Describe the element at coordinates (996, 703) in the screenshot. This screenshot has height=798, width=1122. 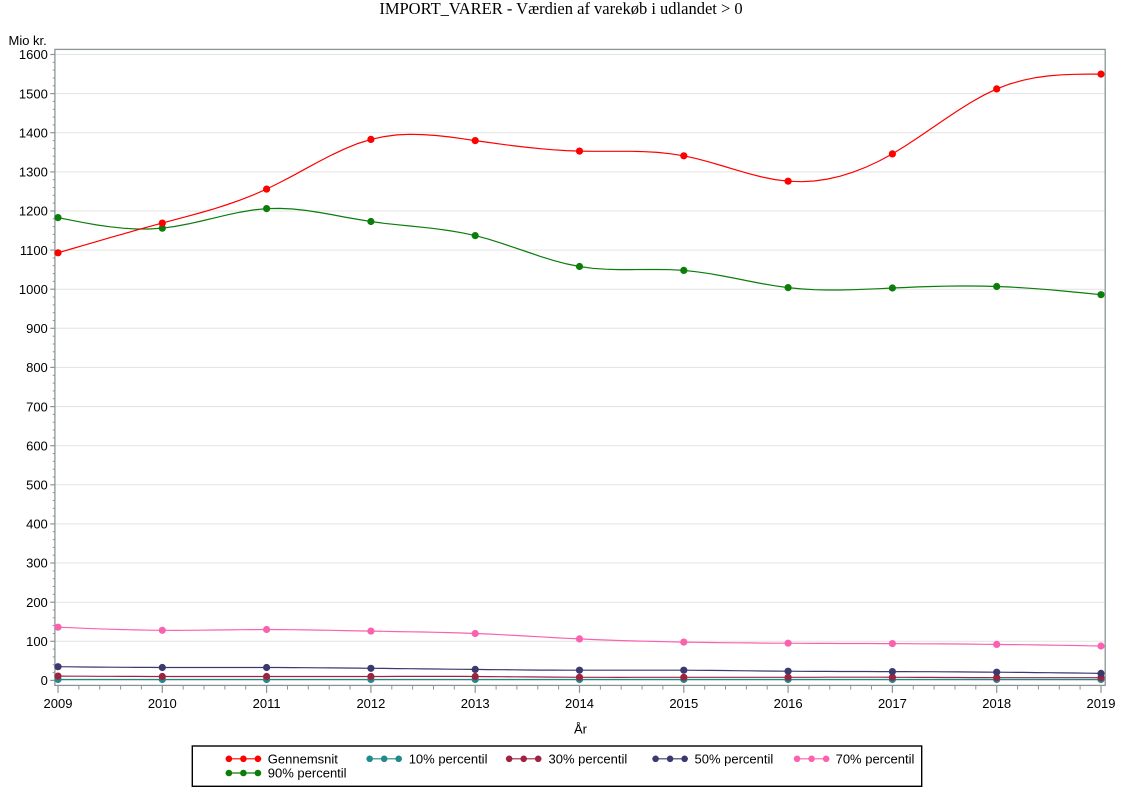
I see `svg-text: 2018` at that location.